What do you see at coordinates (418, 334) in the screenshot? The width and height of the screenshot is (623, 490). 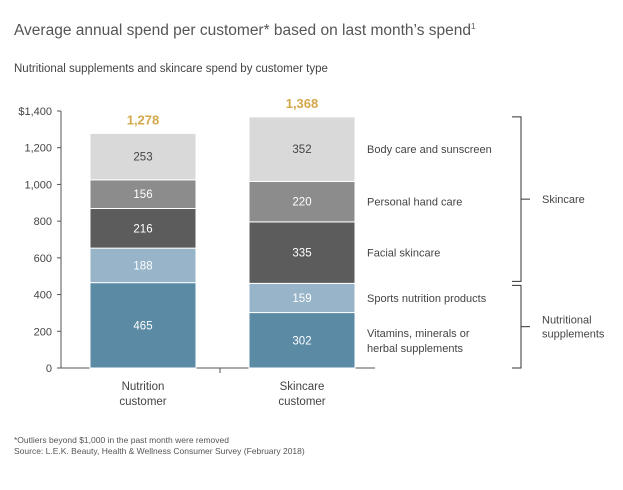 I see `series-label: Vitamins, minerals or` at bounding box center [418, 334].